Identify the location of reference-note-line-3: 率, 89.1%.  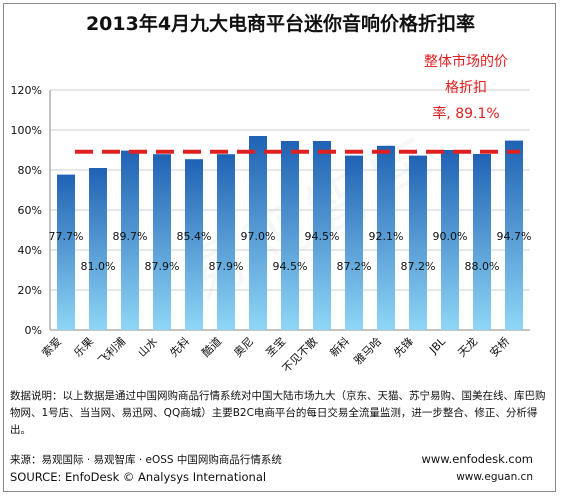
(466, 114).